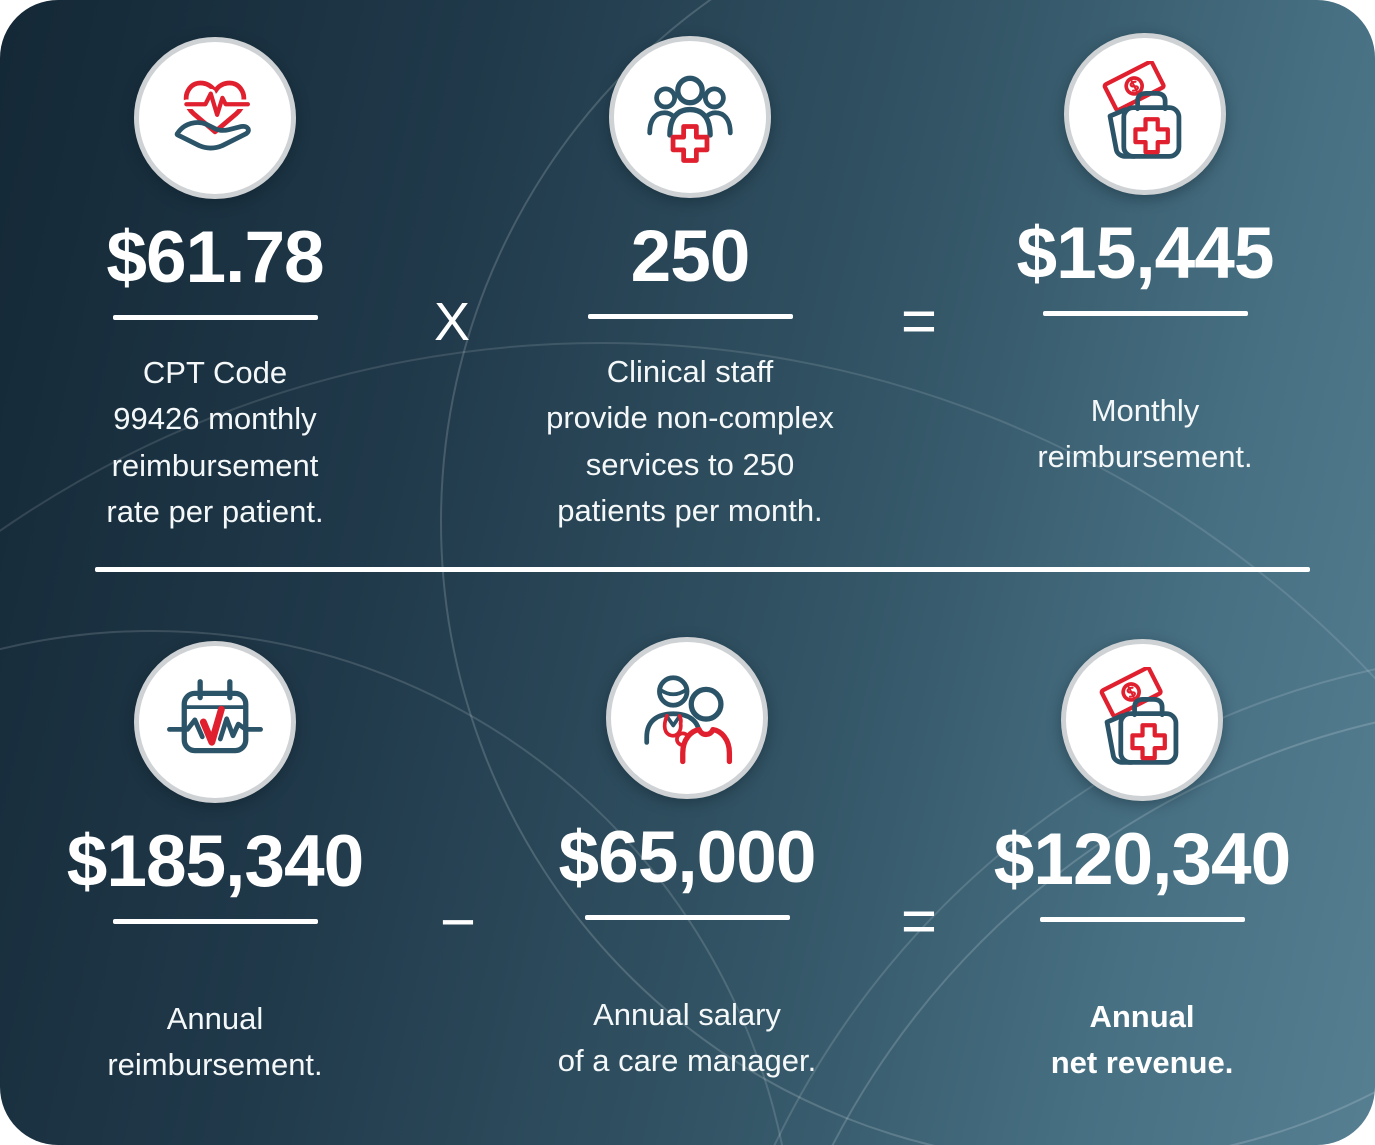 The image size is (1375, 1145). What do you see at coordinates (458, 922) in the screenshot?
I see `minus-operator: −` at bounding box center [458, 922].